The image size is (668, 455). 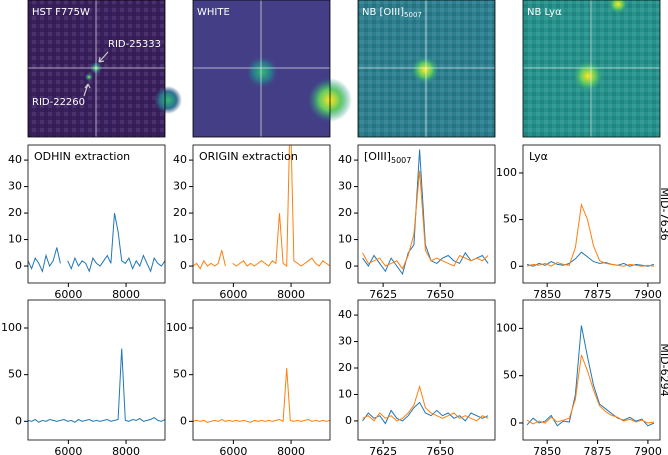 I want to click on image-title-sub: 5007, so click(x=413, y=15).